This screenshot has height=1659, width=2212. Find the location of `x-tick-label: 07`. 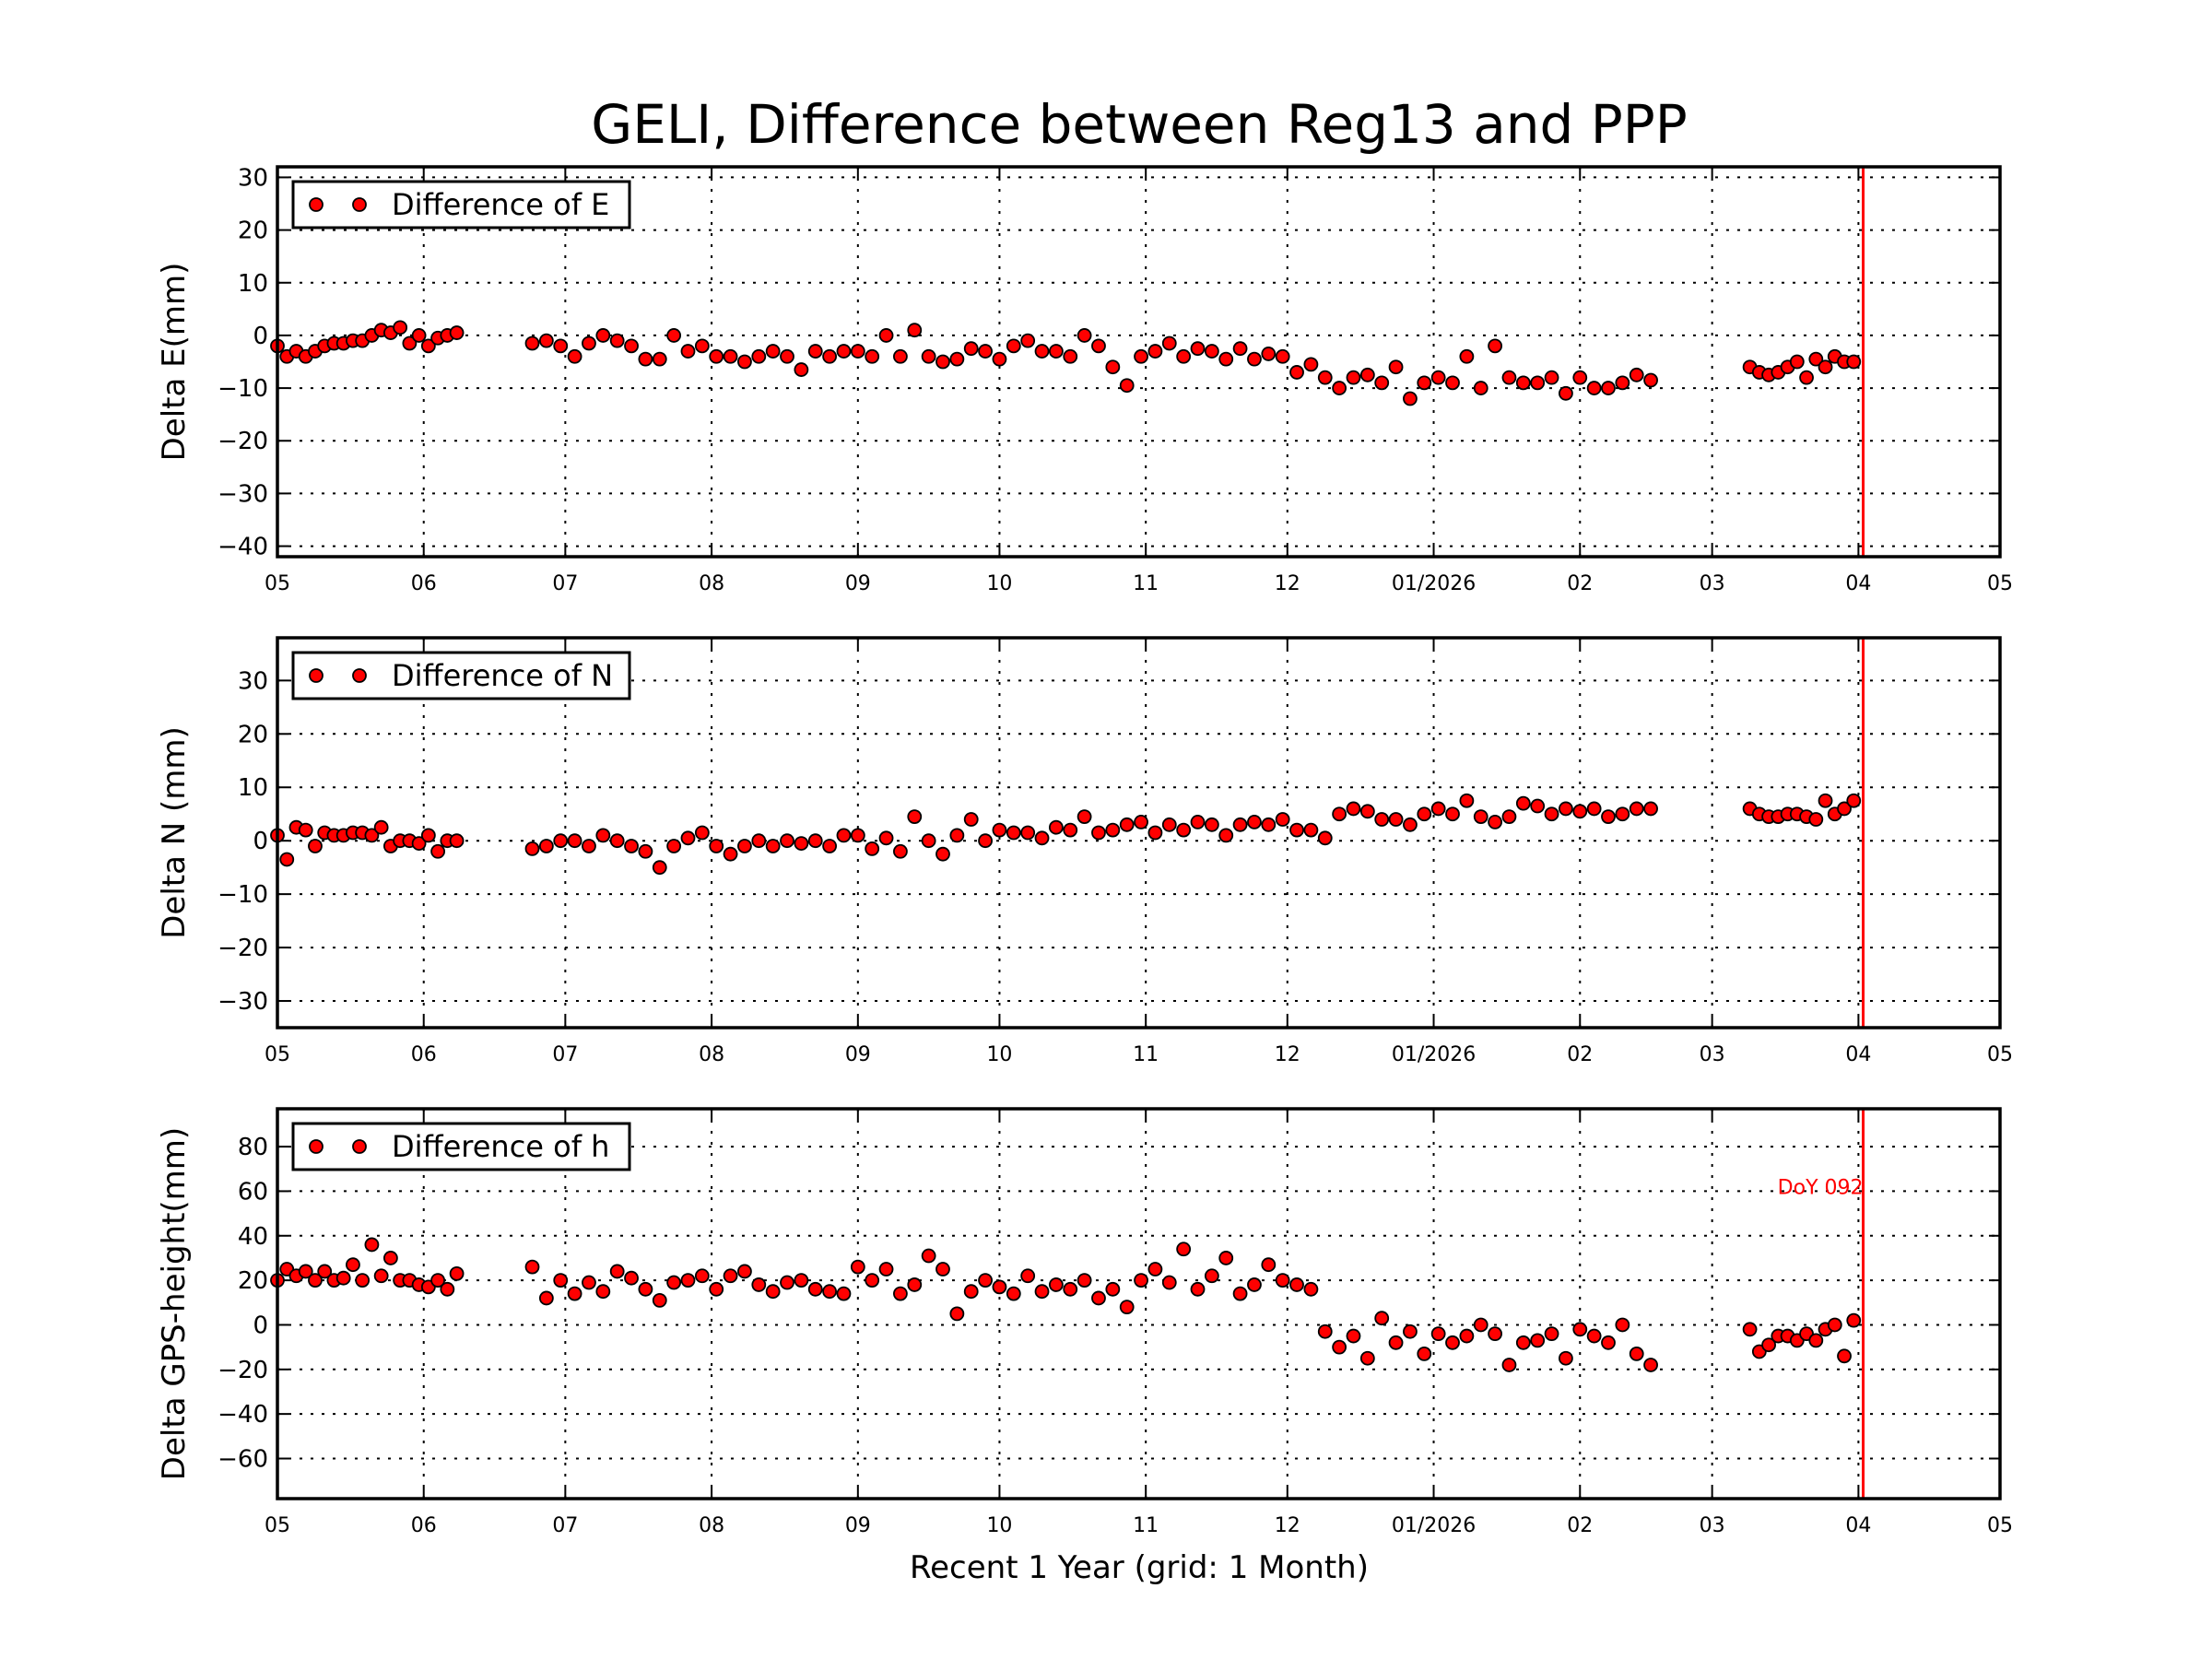

x-tick-label: 07 is located at coordinates (565, 1054).